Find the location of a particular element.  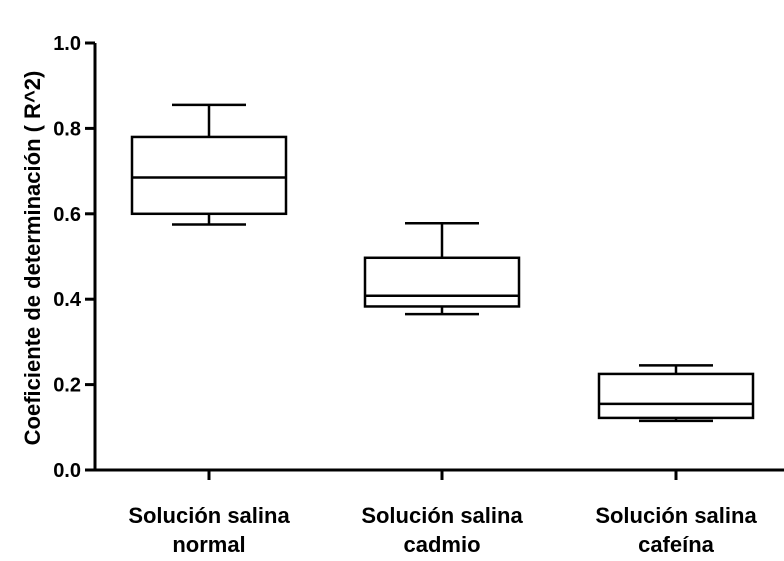

y-tick-label: 1.0 is located at coordinates (67, 44).